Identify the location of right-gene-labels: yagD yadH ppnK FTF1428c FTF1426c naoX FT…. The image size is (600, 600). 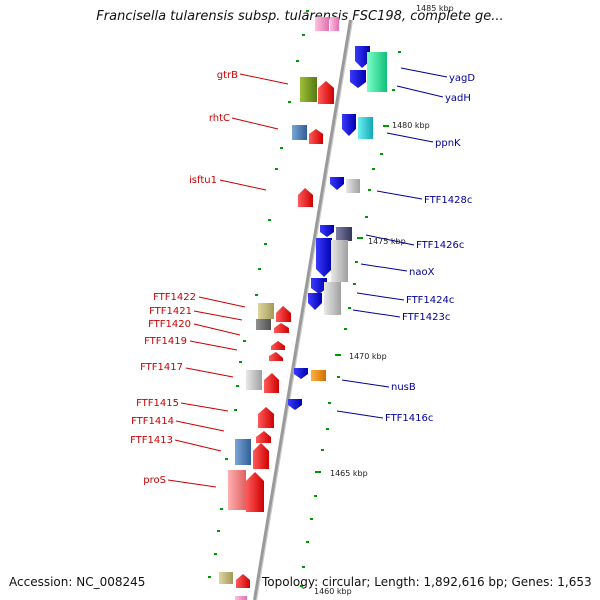
(430, 248).